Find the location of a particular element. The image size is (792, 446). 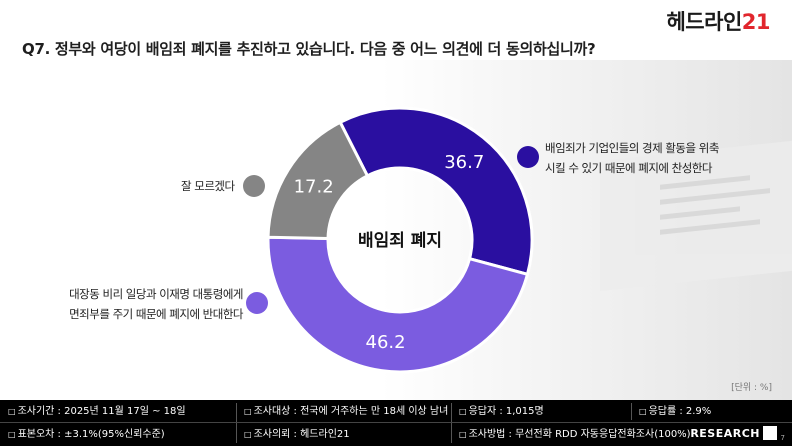

slice-support is located at coordinates (436, 191).